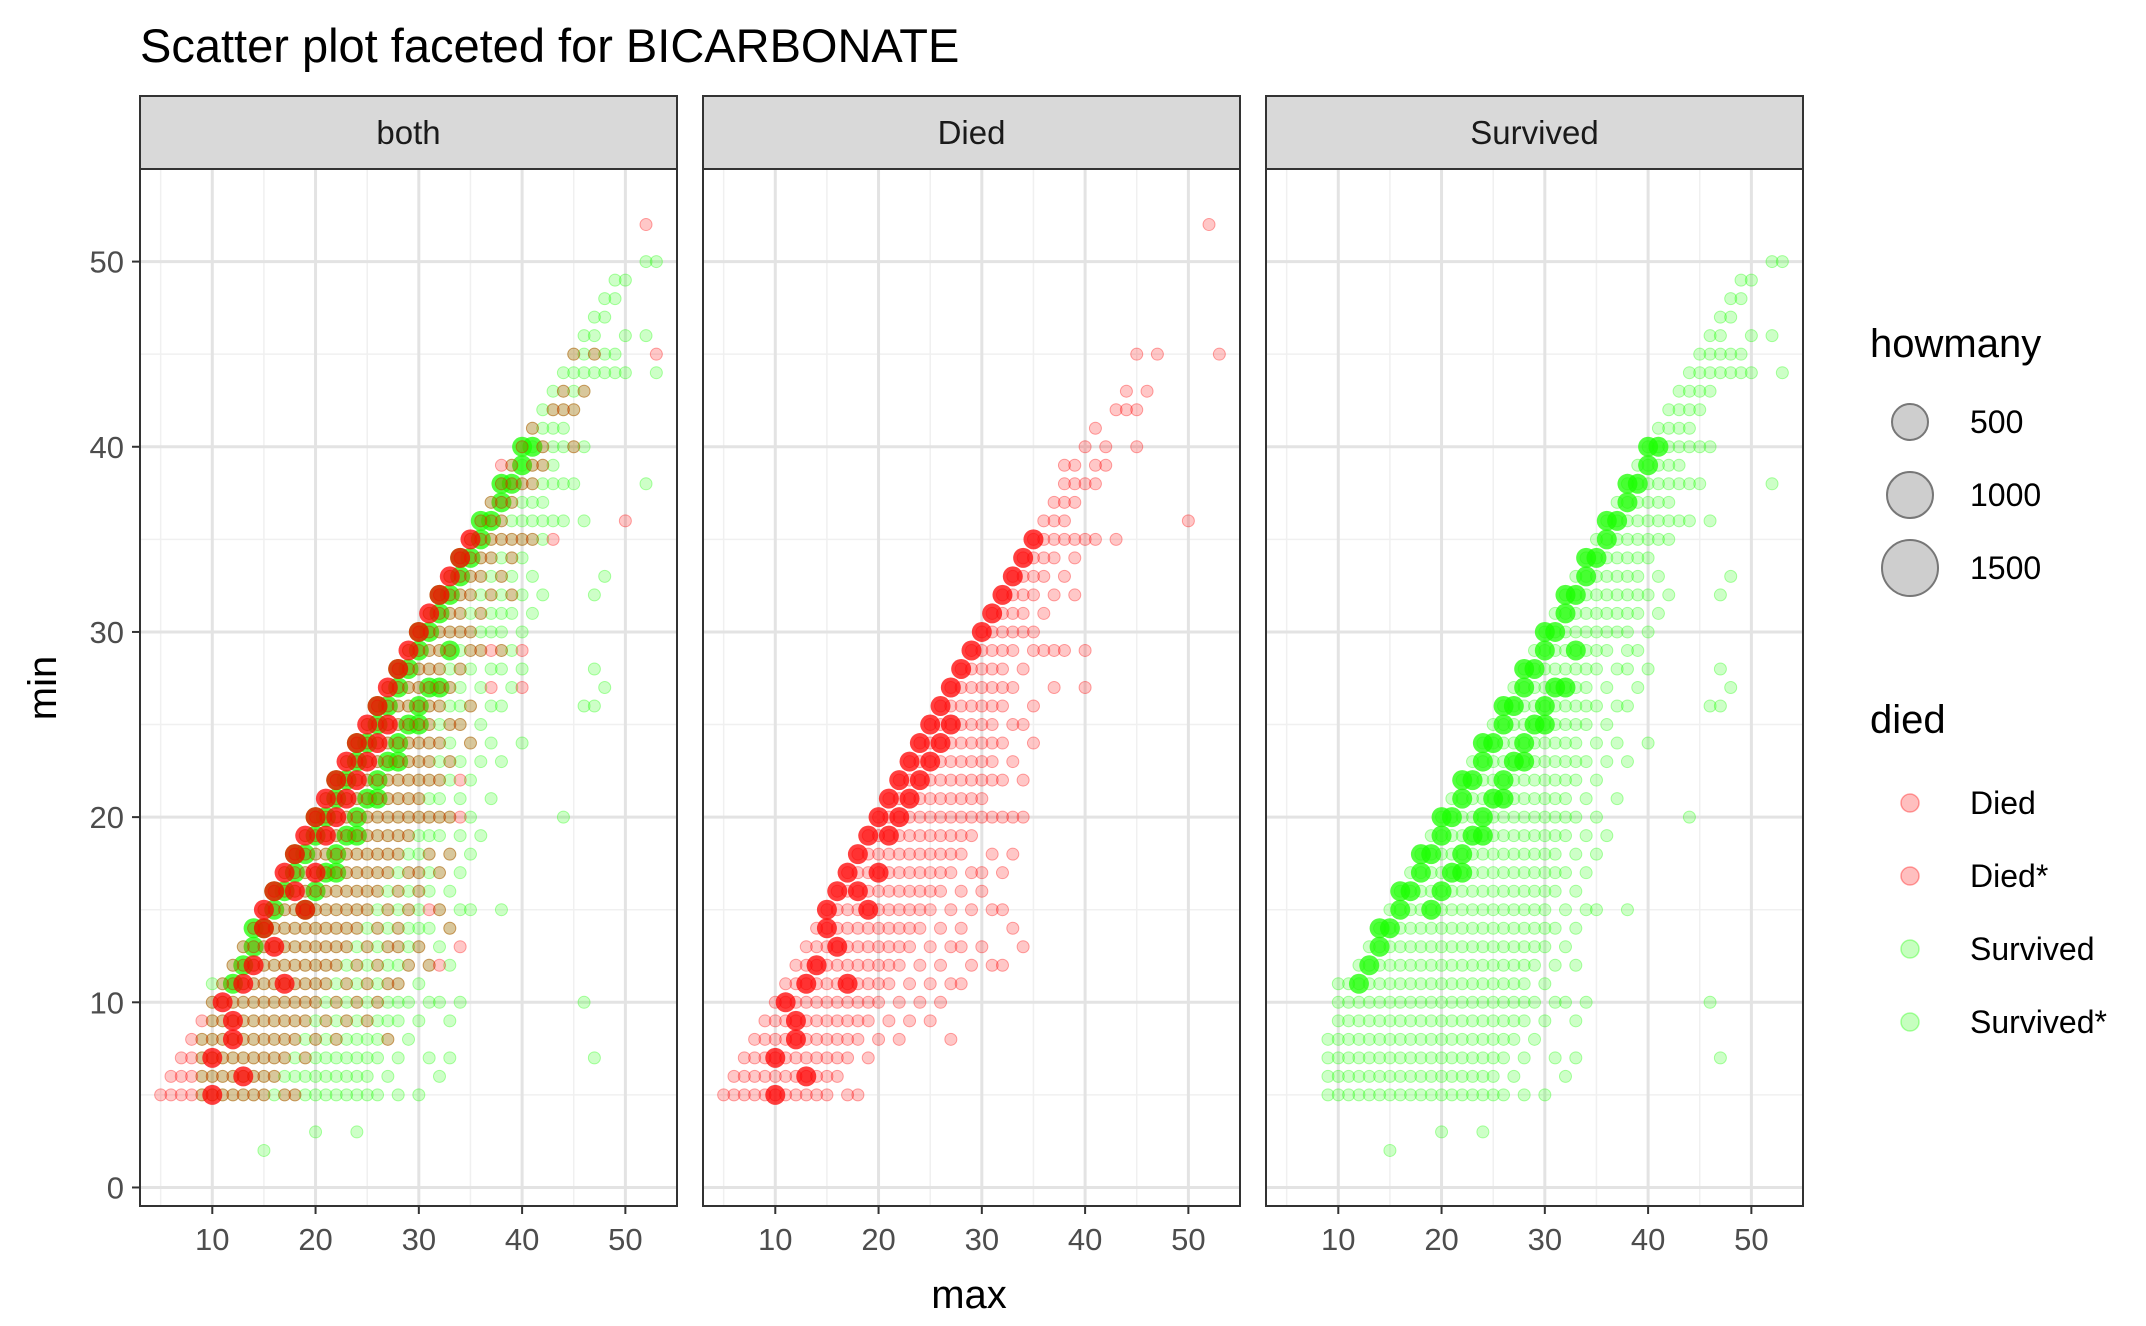  I want to click on facet-strip-label: Survived, so click(1534, 132).